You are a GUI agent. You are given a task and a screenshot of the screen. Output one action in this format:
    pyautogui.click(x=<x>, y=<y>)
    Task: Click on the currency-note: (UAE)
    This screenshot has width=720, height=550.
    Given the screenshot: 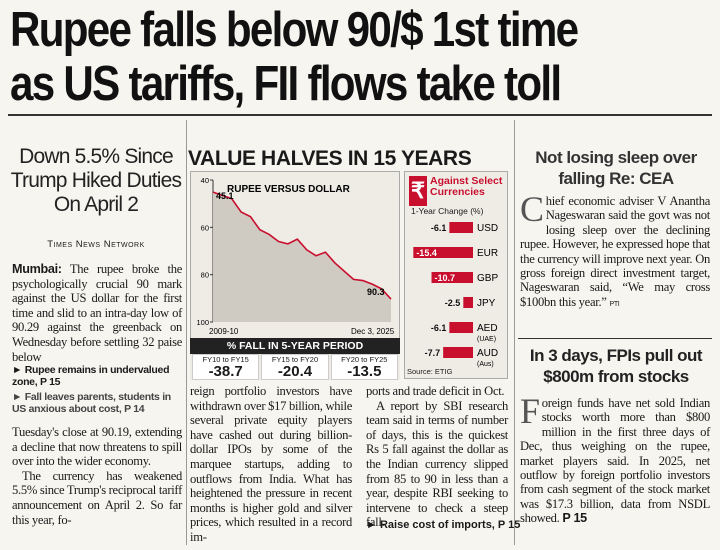 What is the action you would take?
    pyautogui.click(x=486, y=339)
    